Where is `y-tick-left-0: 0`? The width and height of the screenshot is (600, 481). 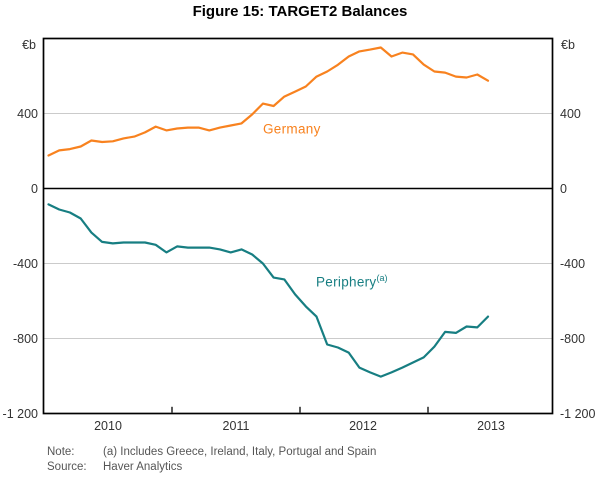 y-tick-left-0: 0 is located at coordinates (34, 188).